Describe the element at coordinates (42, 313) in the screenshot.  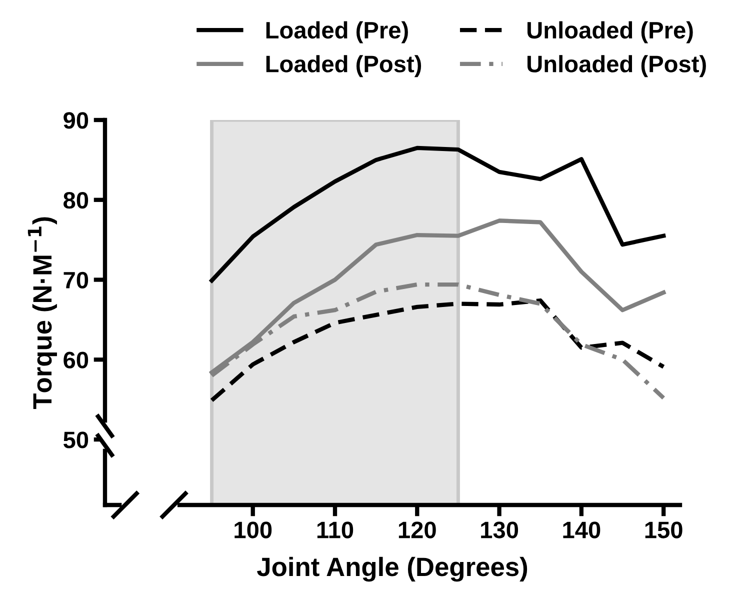
I see `y-axis-title: Torque (N·M$^{−1}$)` at that location.